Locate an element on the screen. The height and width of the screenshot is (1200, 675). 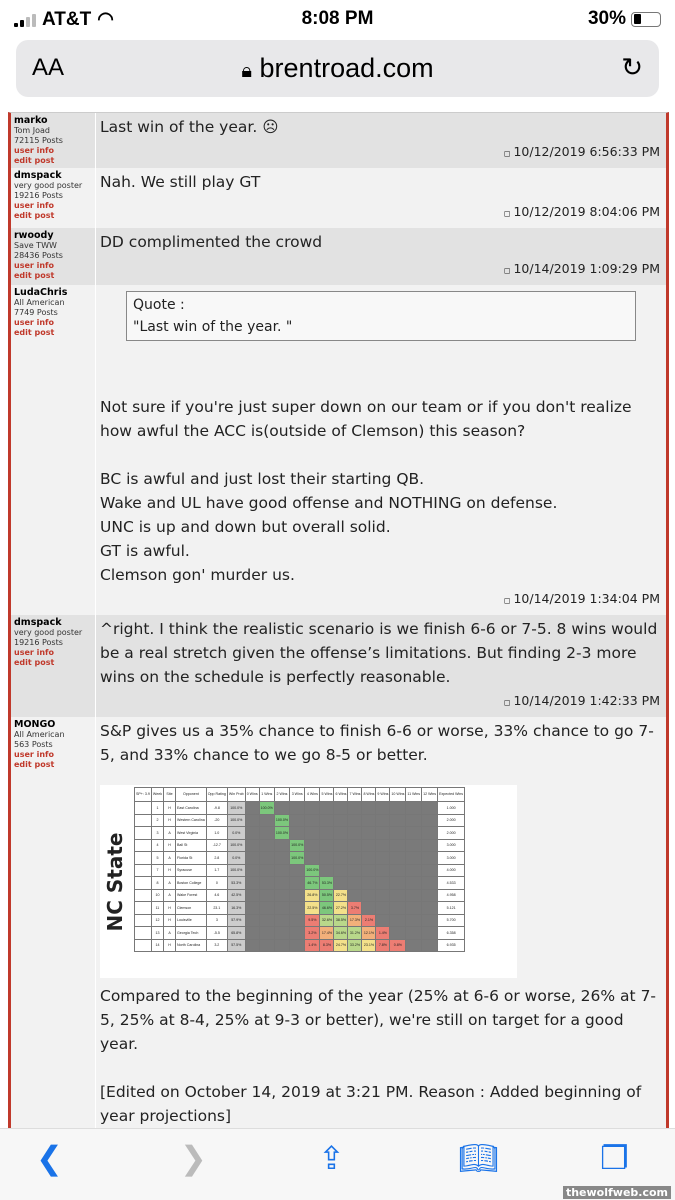
week: 4 is located at coordinates (157, 845).